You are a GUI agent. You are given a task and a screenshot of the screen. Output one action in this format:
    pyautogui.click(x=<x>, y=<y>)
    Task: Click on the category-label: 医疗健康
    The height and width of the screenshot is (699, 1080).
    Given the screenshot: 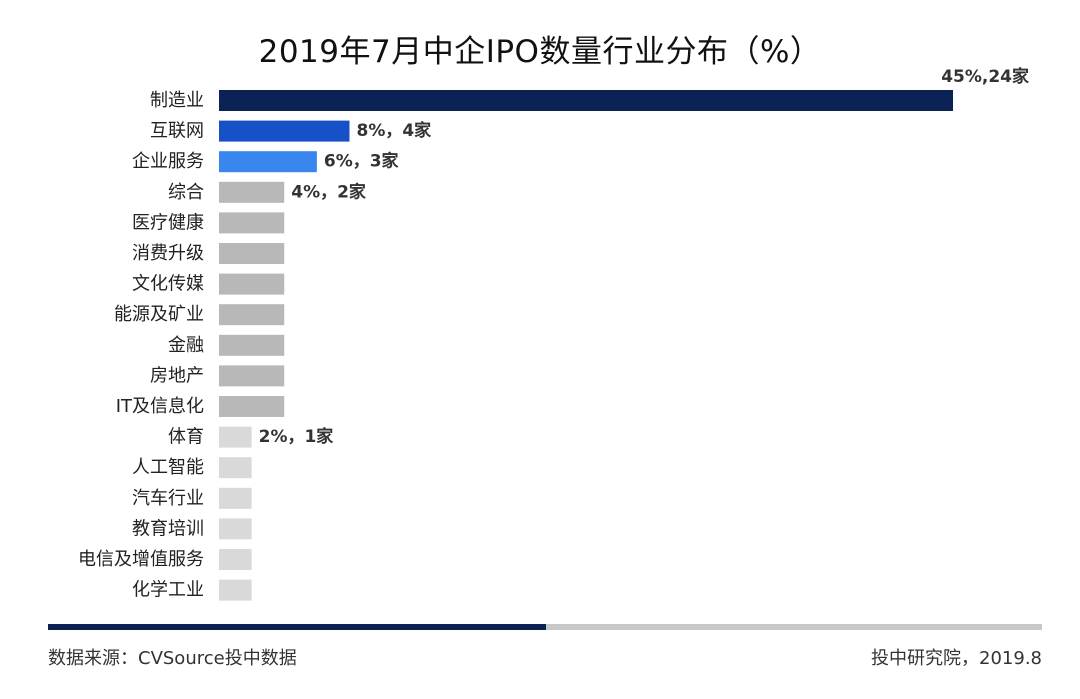 What is the action you would take?
    pyautogui.click(x=168, y=222)
    